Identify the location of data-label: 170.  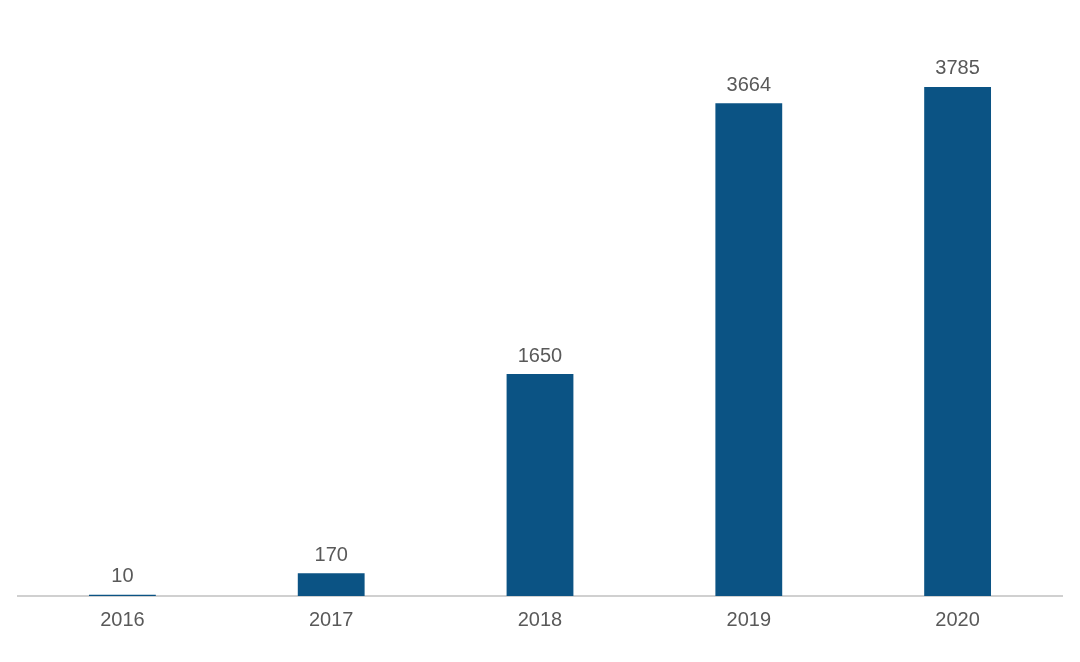
(331, 553).